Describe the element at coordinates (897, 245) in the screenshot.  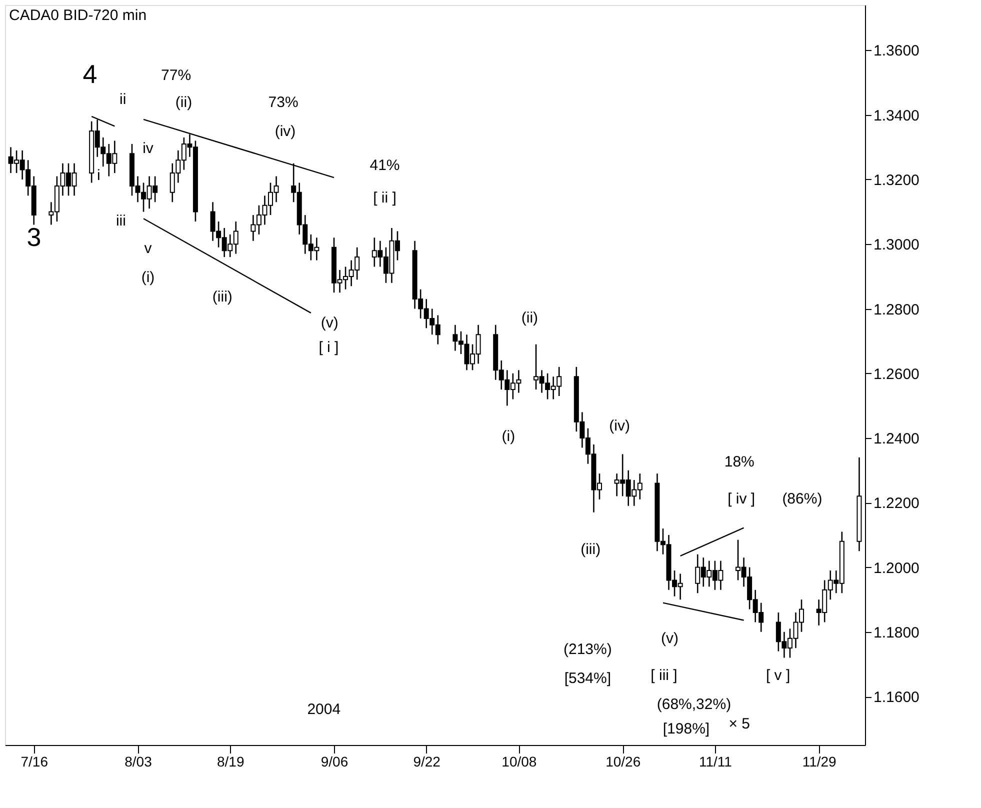
I see `y-tick-label: 1.3000` at that location.